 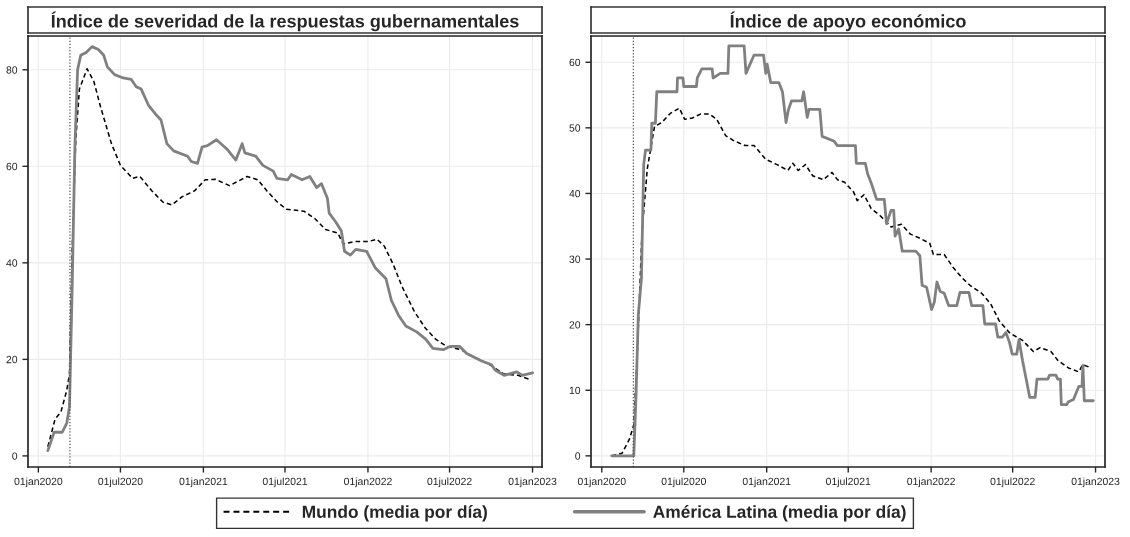 I want to click on y-tick-label: 80, so click(x=12, y=70).